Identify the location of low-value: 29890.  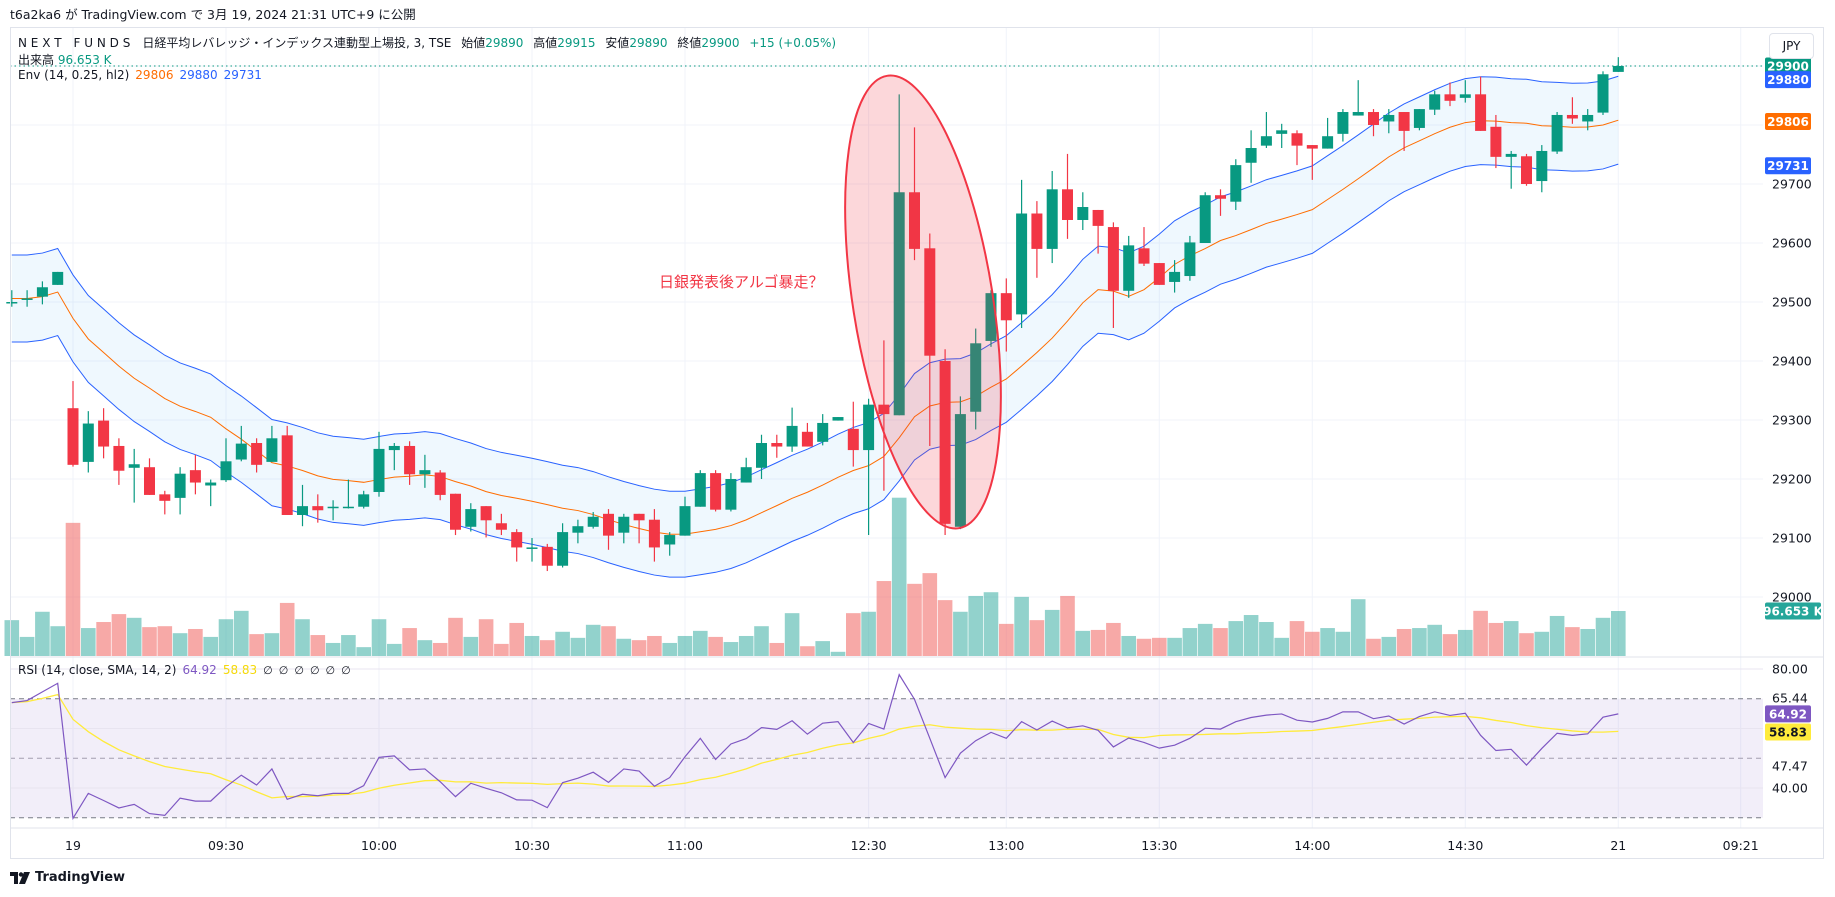
(648, 43).